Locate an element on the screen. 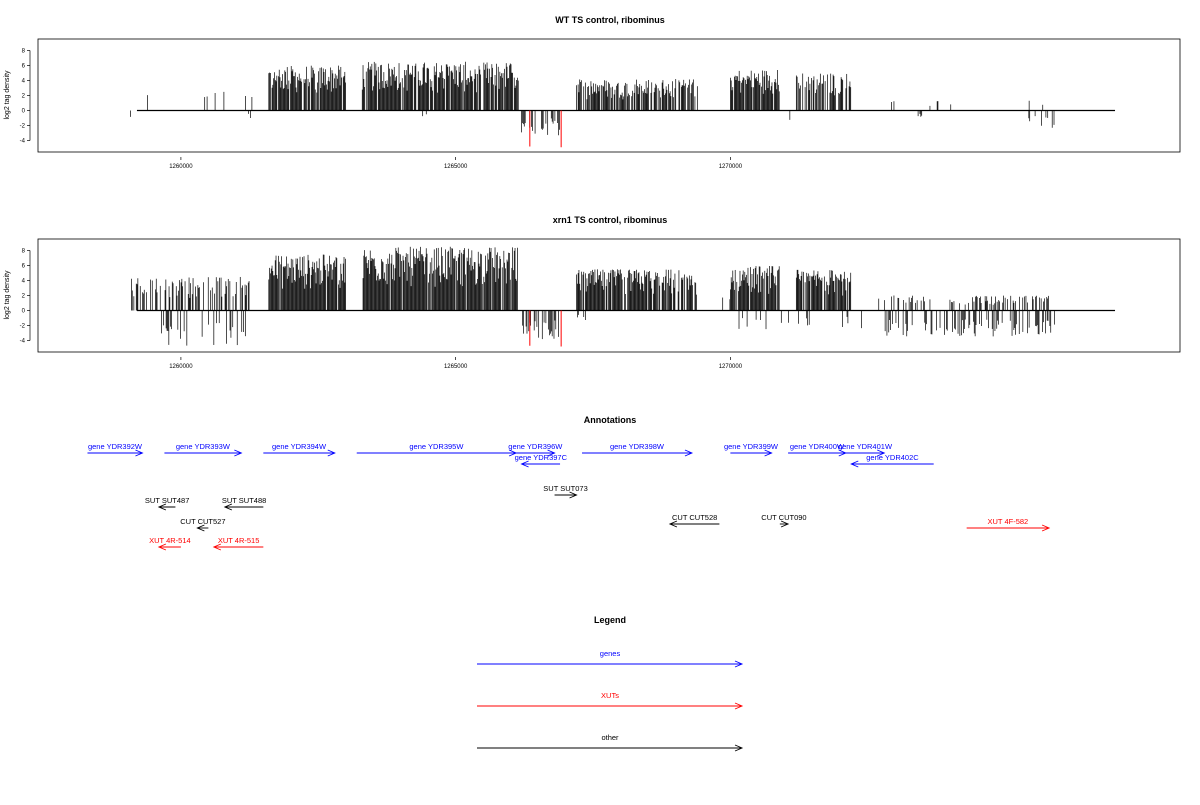  annotation-sut-sut488: SUT SUT488 is located at coordinates (244, 503).